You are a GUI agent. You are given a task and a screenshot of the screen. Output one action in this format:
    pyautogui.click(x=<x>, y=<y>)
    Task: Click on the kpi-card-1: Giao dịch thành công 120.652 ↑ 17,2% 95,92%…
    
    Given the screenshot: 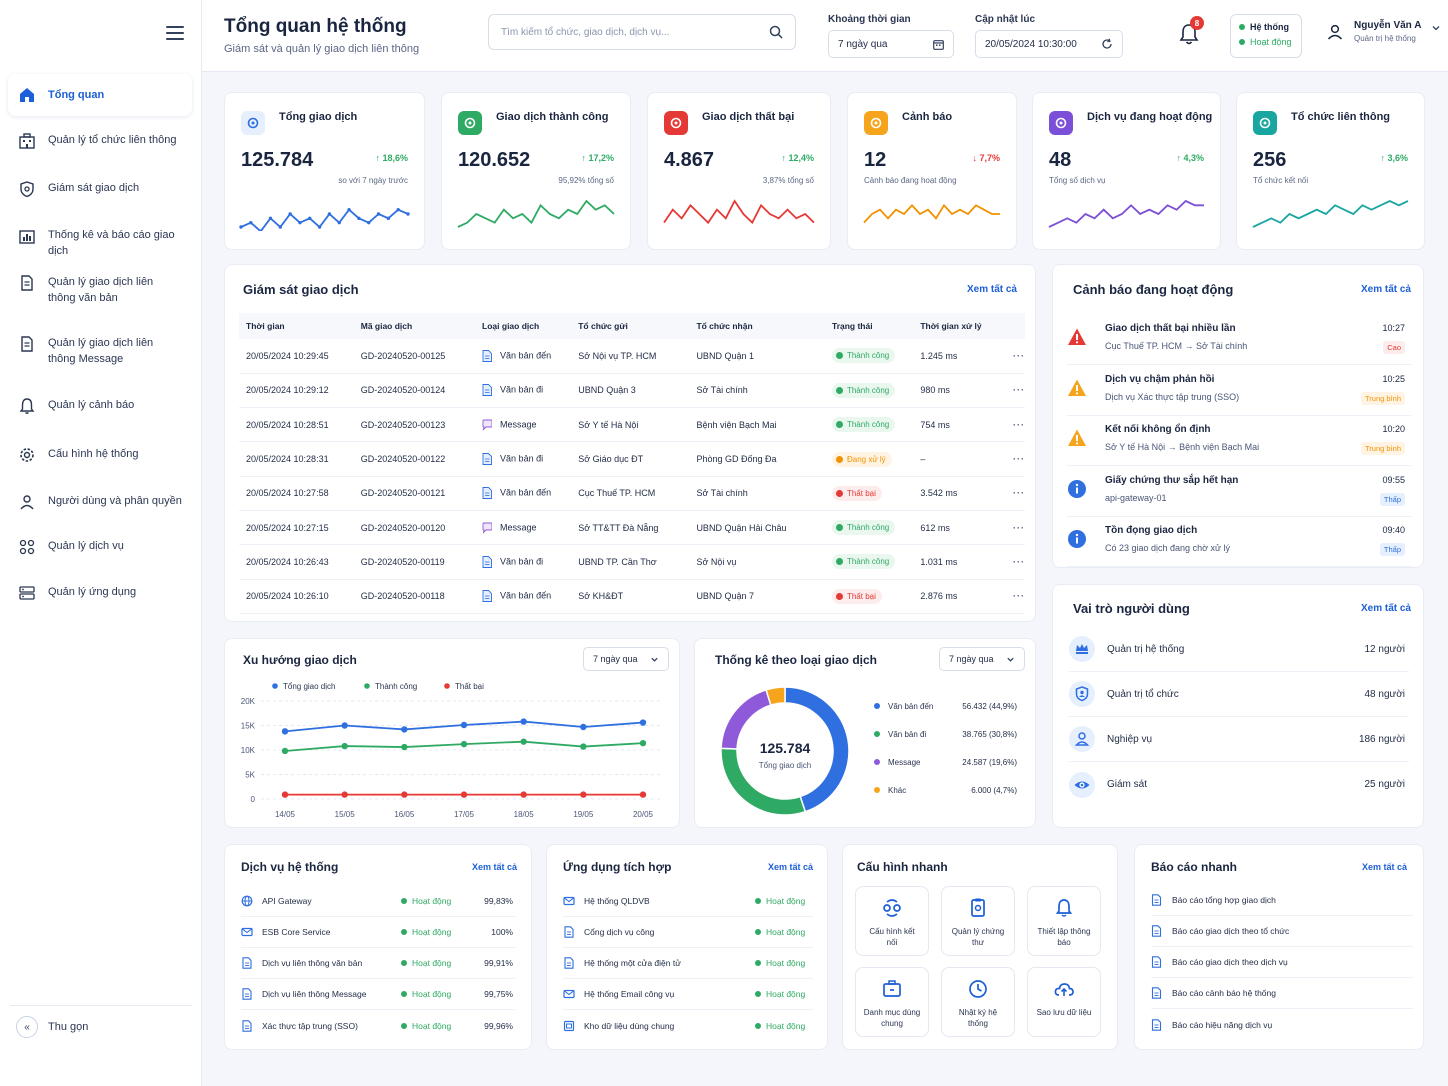 What is the action you would take?
    pyautogui.click(x=536, y=171)
    